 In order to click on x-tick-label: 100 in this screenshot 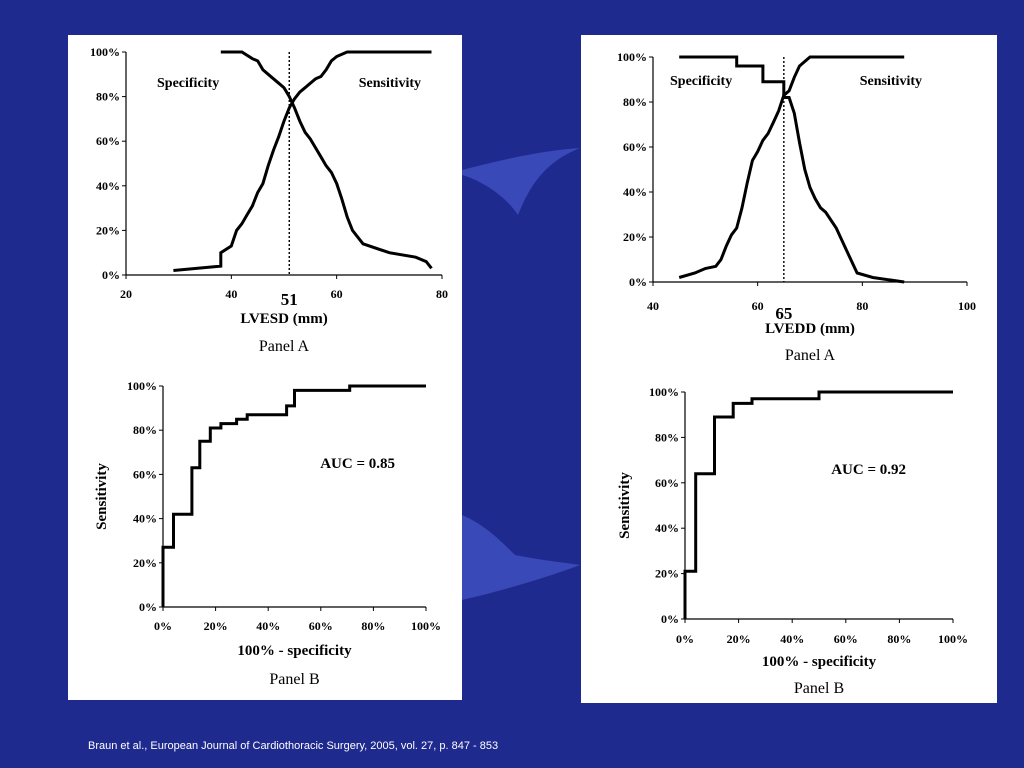, I will do `click(967, 306)`.